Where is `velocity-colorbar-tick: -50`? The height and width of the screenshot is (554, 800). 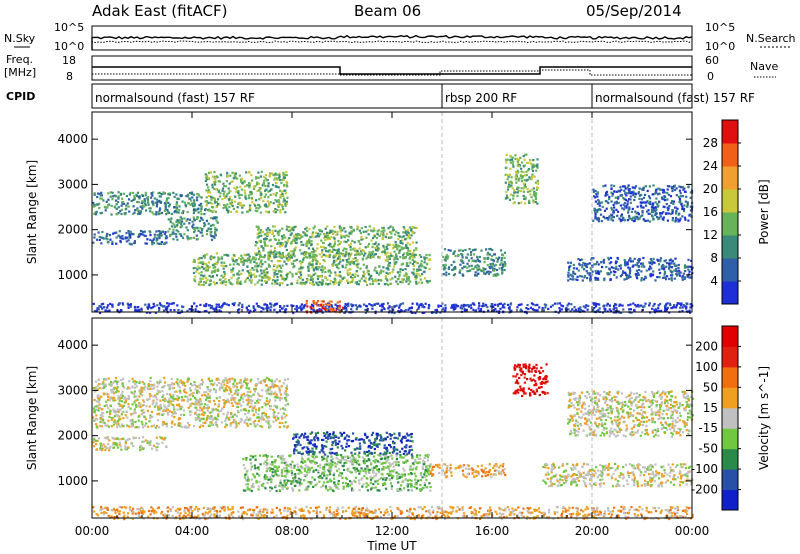
velocity-colorbar-tick: -50 is located at coordinates (708, 449).